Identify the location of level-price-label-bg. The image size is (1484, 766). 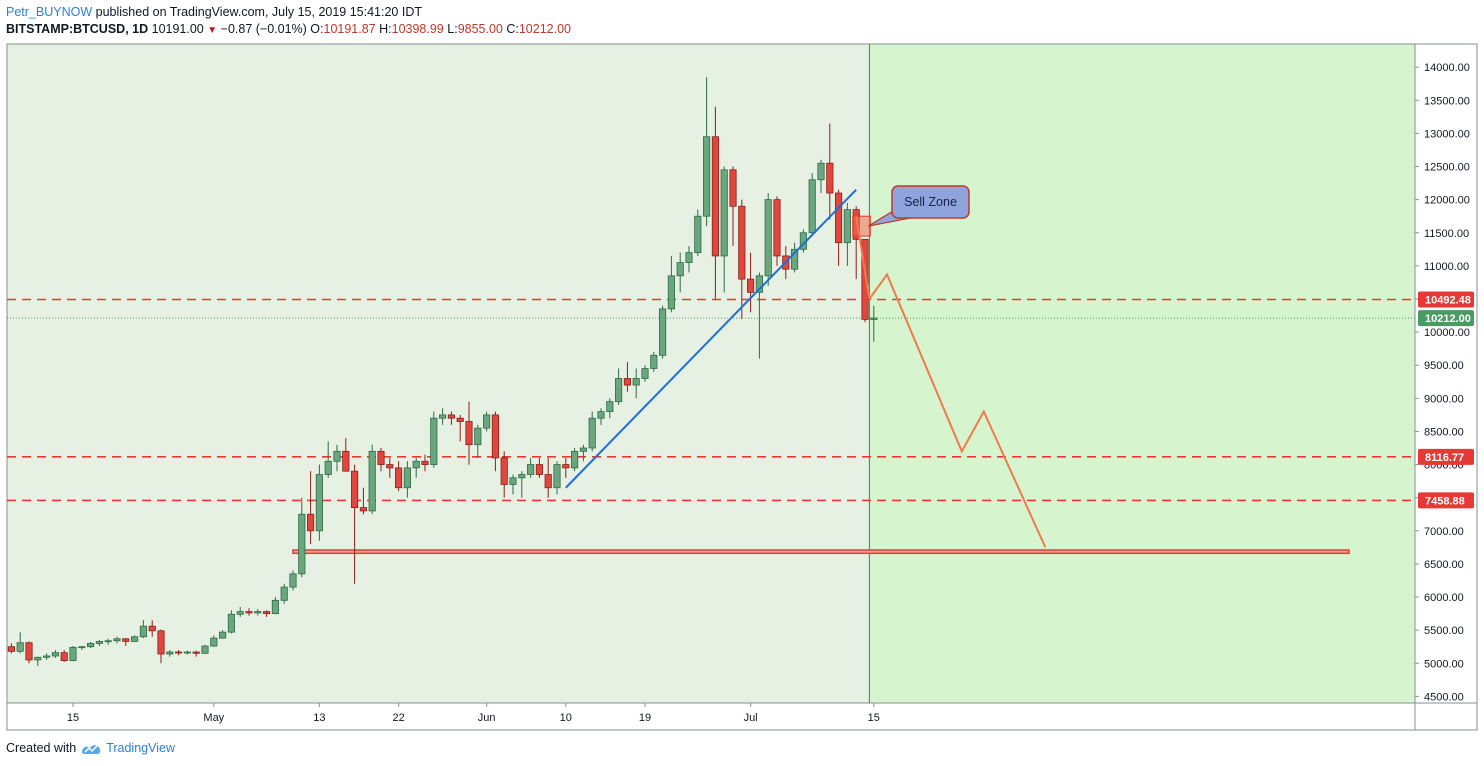
(1446, 299).